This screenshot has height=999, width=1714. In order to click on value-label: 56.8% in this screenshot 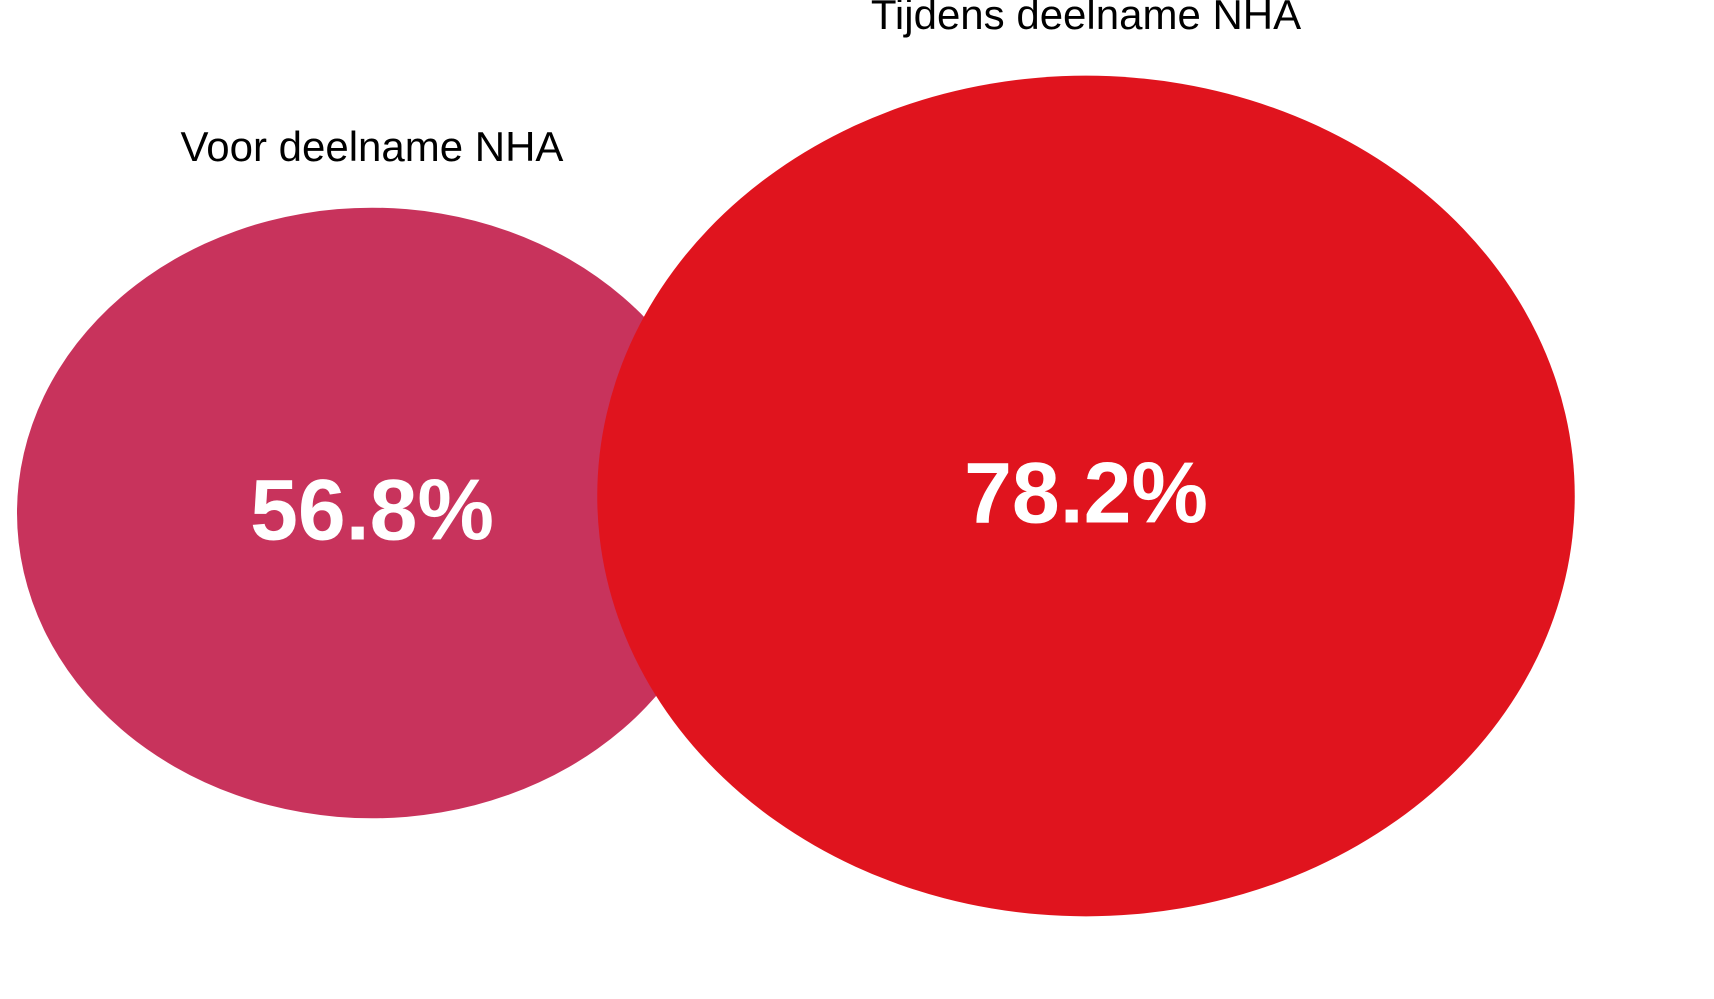, I will do `click(372, 511)`.